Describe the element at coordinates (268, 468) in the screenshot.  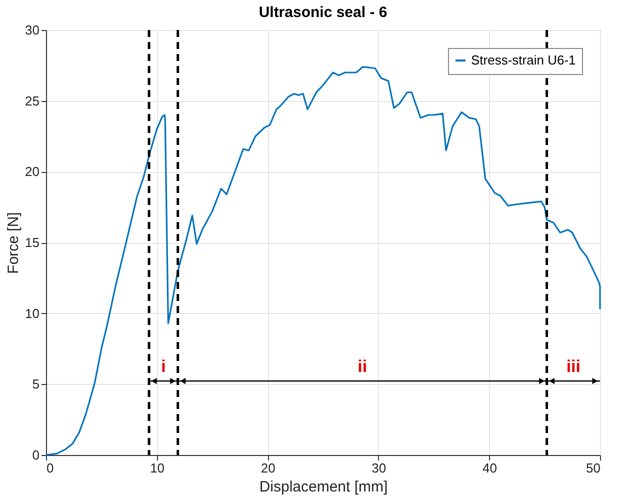
I see `x-tick-label: 20` at that location.